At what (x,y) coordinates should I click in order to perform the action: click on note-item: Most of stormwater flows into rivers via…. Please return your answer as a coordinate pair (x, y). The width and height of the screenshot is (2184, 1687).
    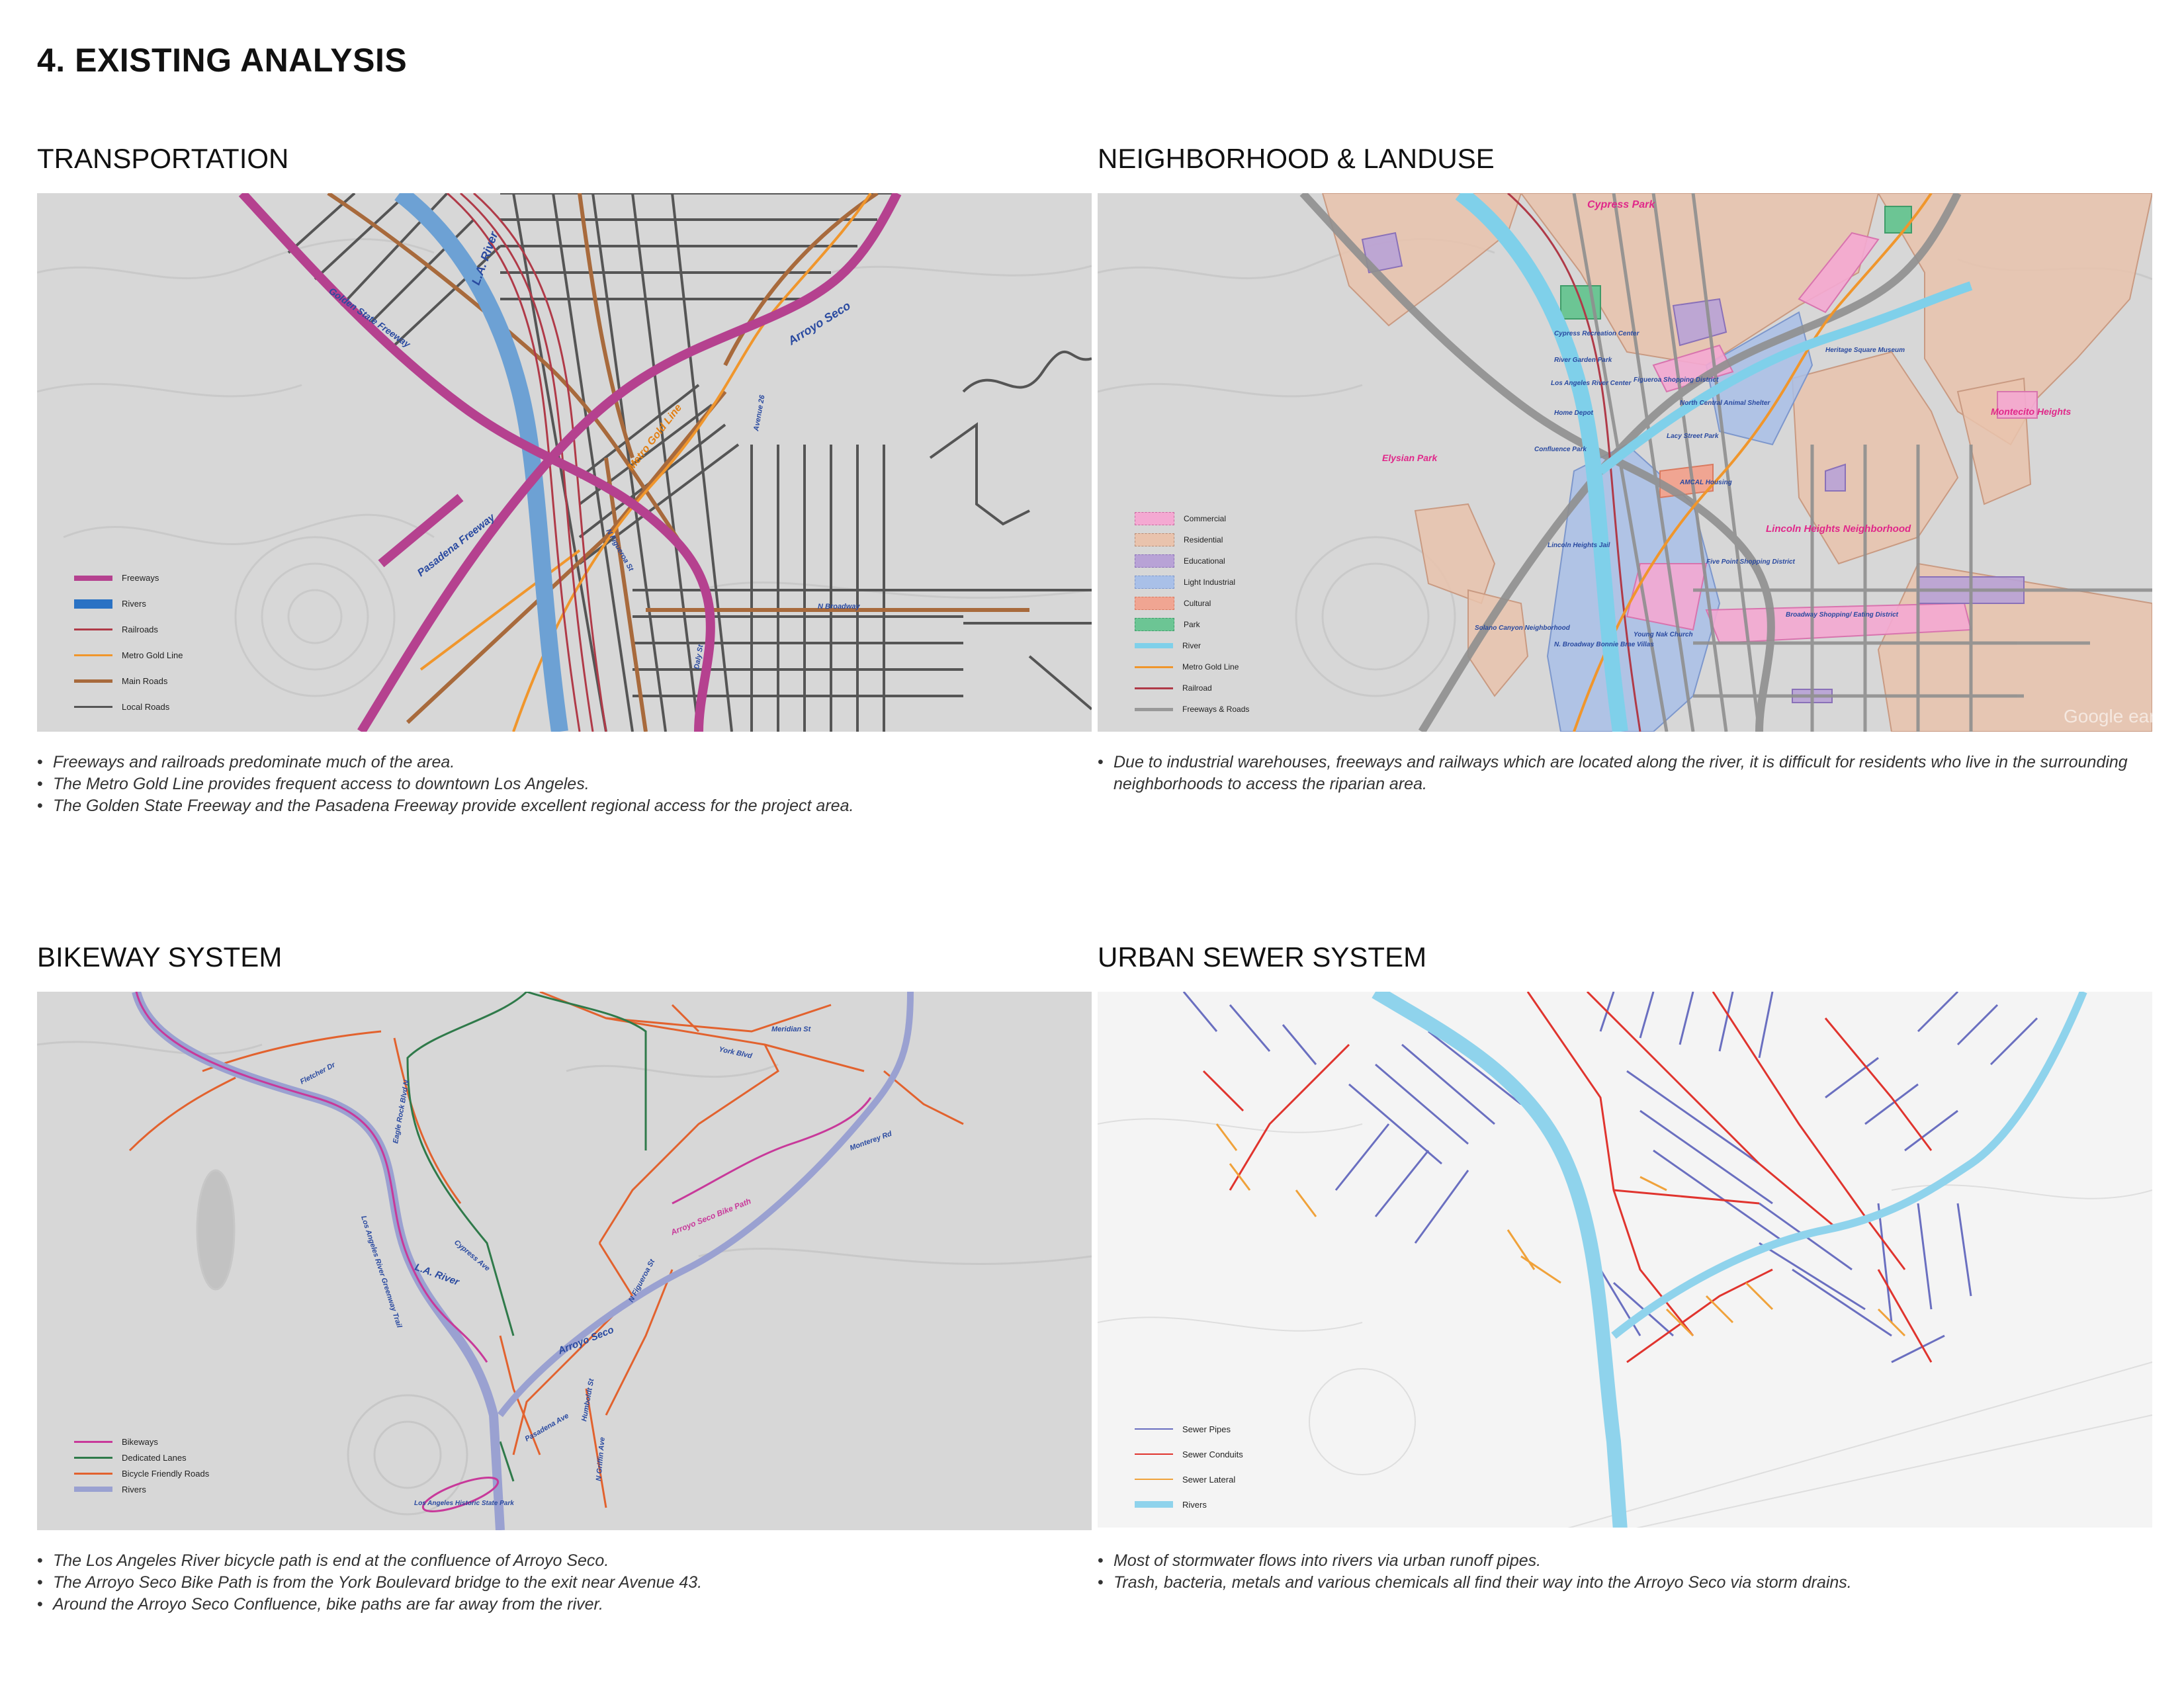
    Looking at the image, I should click on (1625, 1561).